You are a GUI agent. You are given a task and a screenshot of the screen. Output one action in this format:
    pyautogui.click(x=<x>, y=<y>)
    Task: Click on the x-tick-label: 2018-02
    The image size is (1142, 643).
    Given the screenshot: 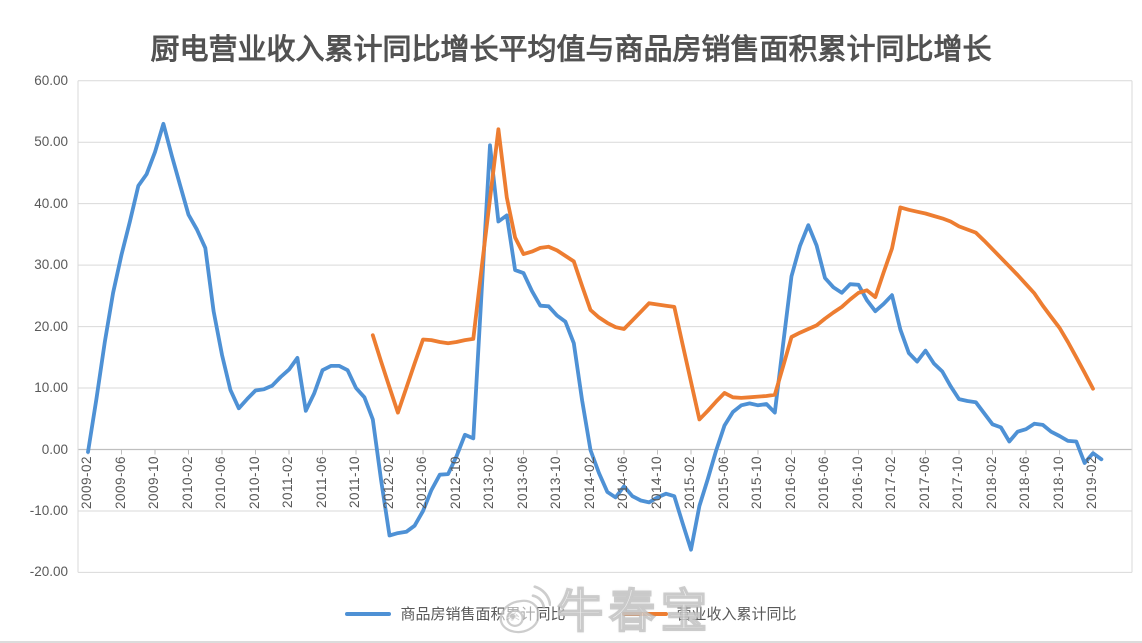 What is the action you would take?
    pyautogui.click(x=991, y=483)
    